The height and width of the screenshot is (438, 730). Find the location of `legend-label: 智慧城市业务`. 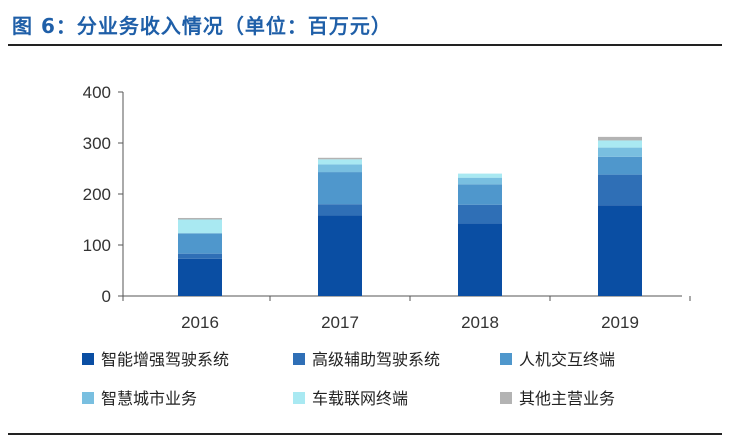

legend-label: 智慧城市业务 is located at coordinates (149, 398).